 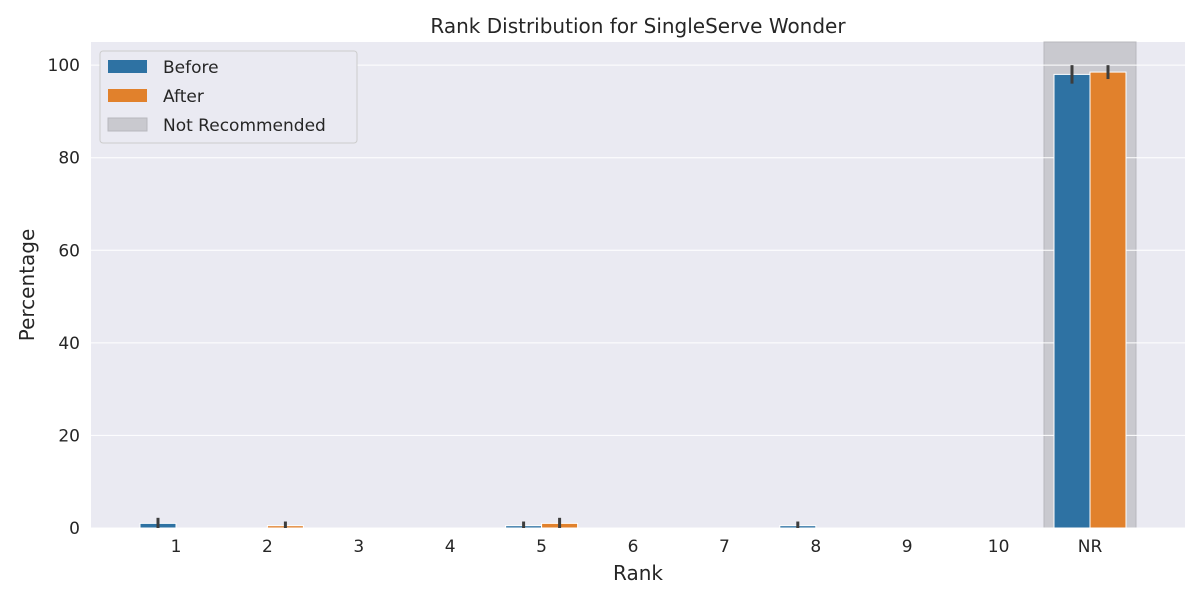 I want to click on y-tick-label: 40, so click(x=69, y=344).